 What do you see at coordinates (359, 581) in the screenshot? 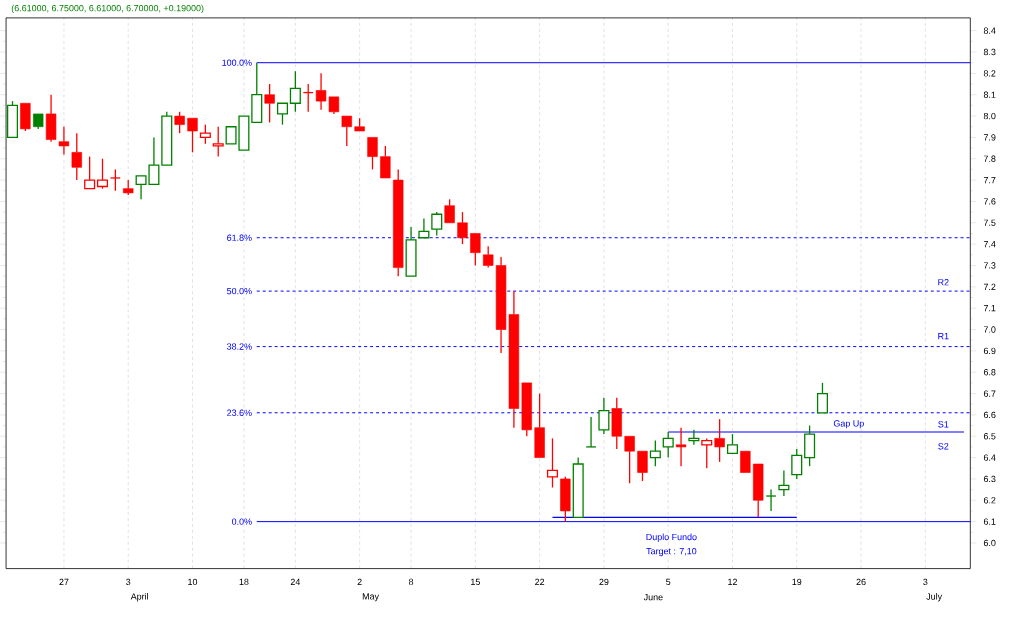
I see `x-tick-label: 2` at bounding box center [359, 581].